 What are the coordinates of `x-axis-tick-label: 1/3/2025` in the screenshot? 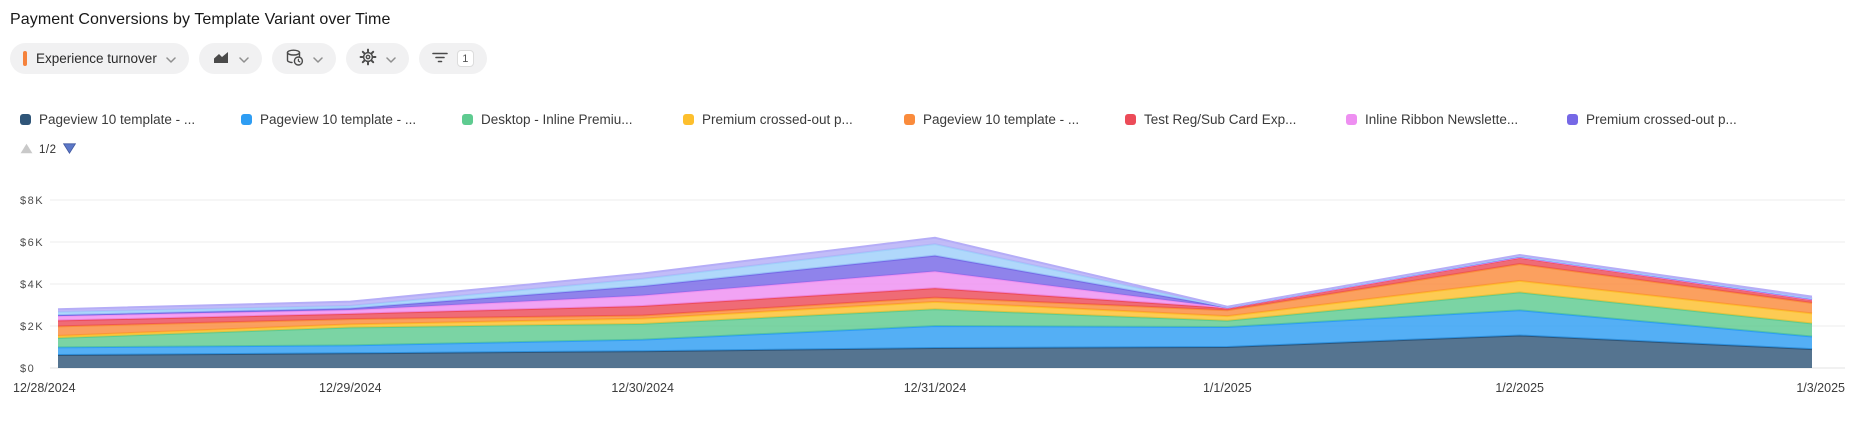 It's located at (1820, 388).